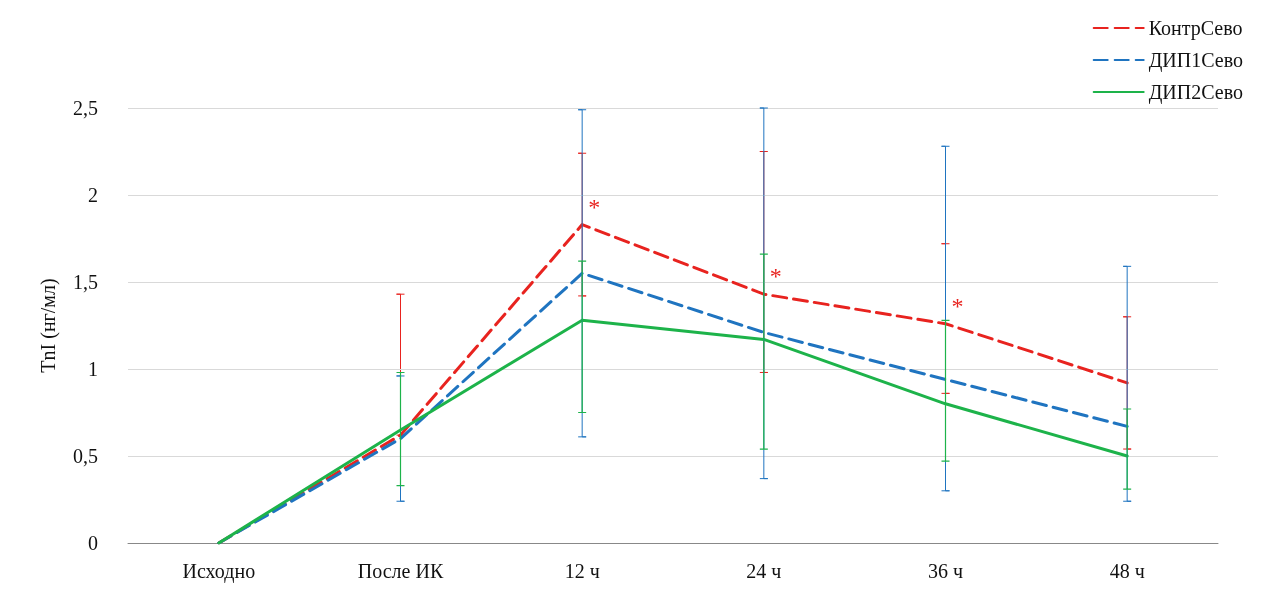 This screenshot has width=1272, height=609. Describe the element at coordinates (93, 543) in the screenshot. I see `y-tick-label: 0` at that location.